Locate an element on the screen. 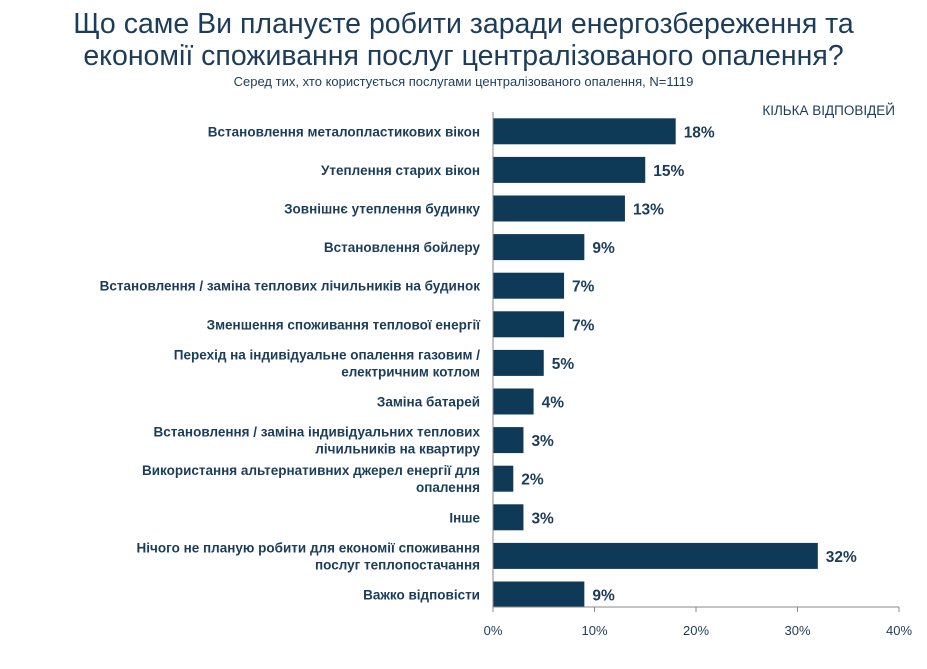 This screenshot has width=927, height=669. value-label-8: 3% is located at coordinates (542, 441).